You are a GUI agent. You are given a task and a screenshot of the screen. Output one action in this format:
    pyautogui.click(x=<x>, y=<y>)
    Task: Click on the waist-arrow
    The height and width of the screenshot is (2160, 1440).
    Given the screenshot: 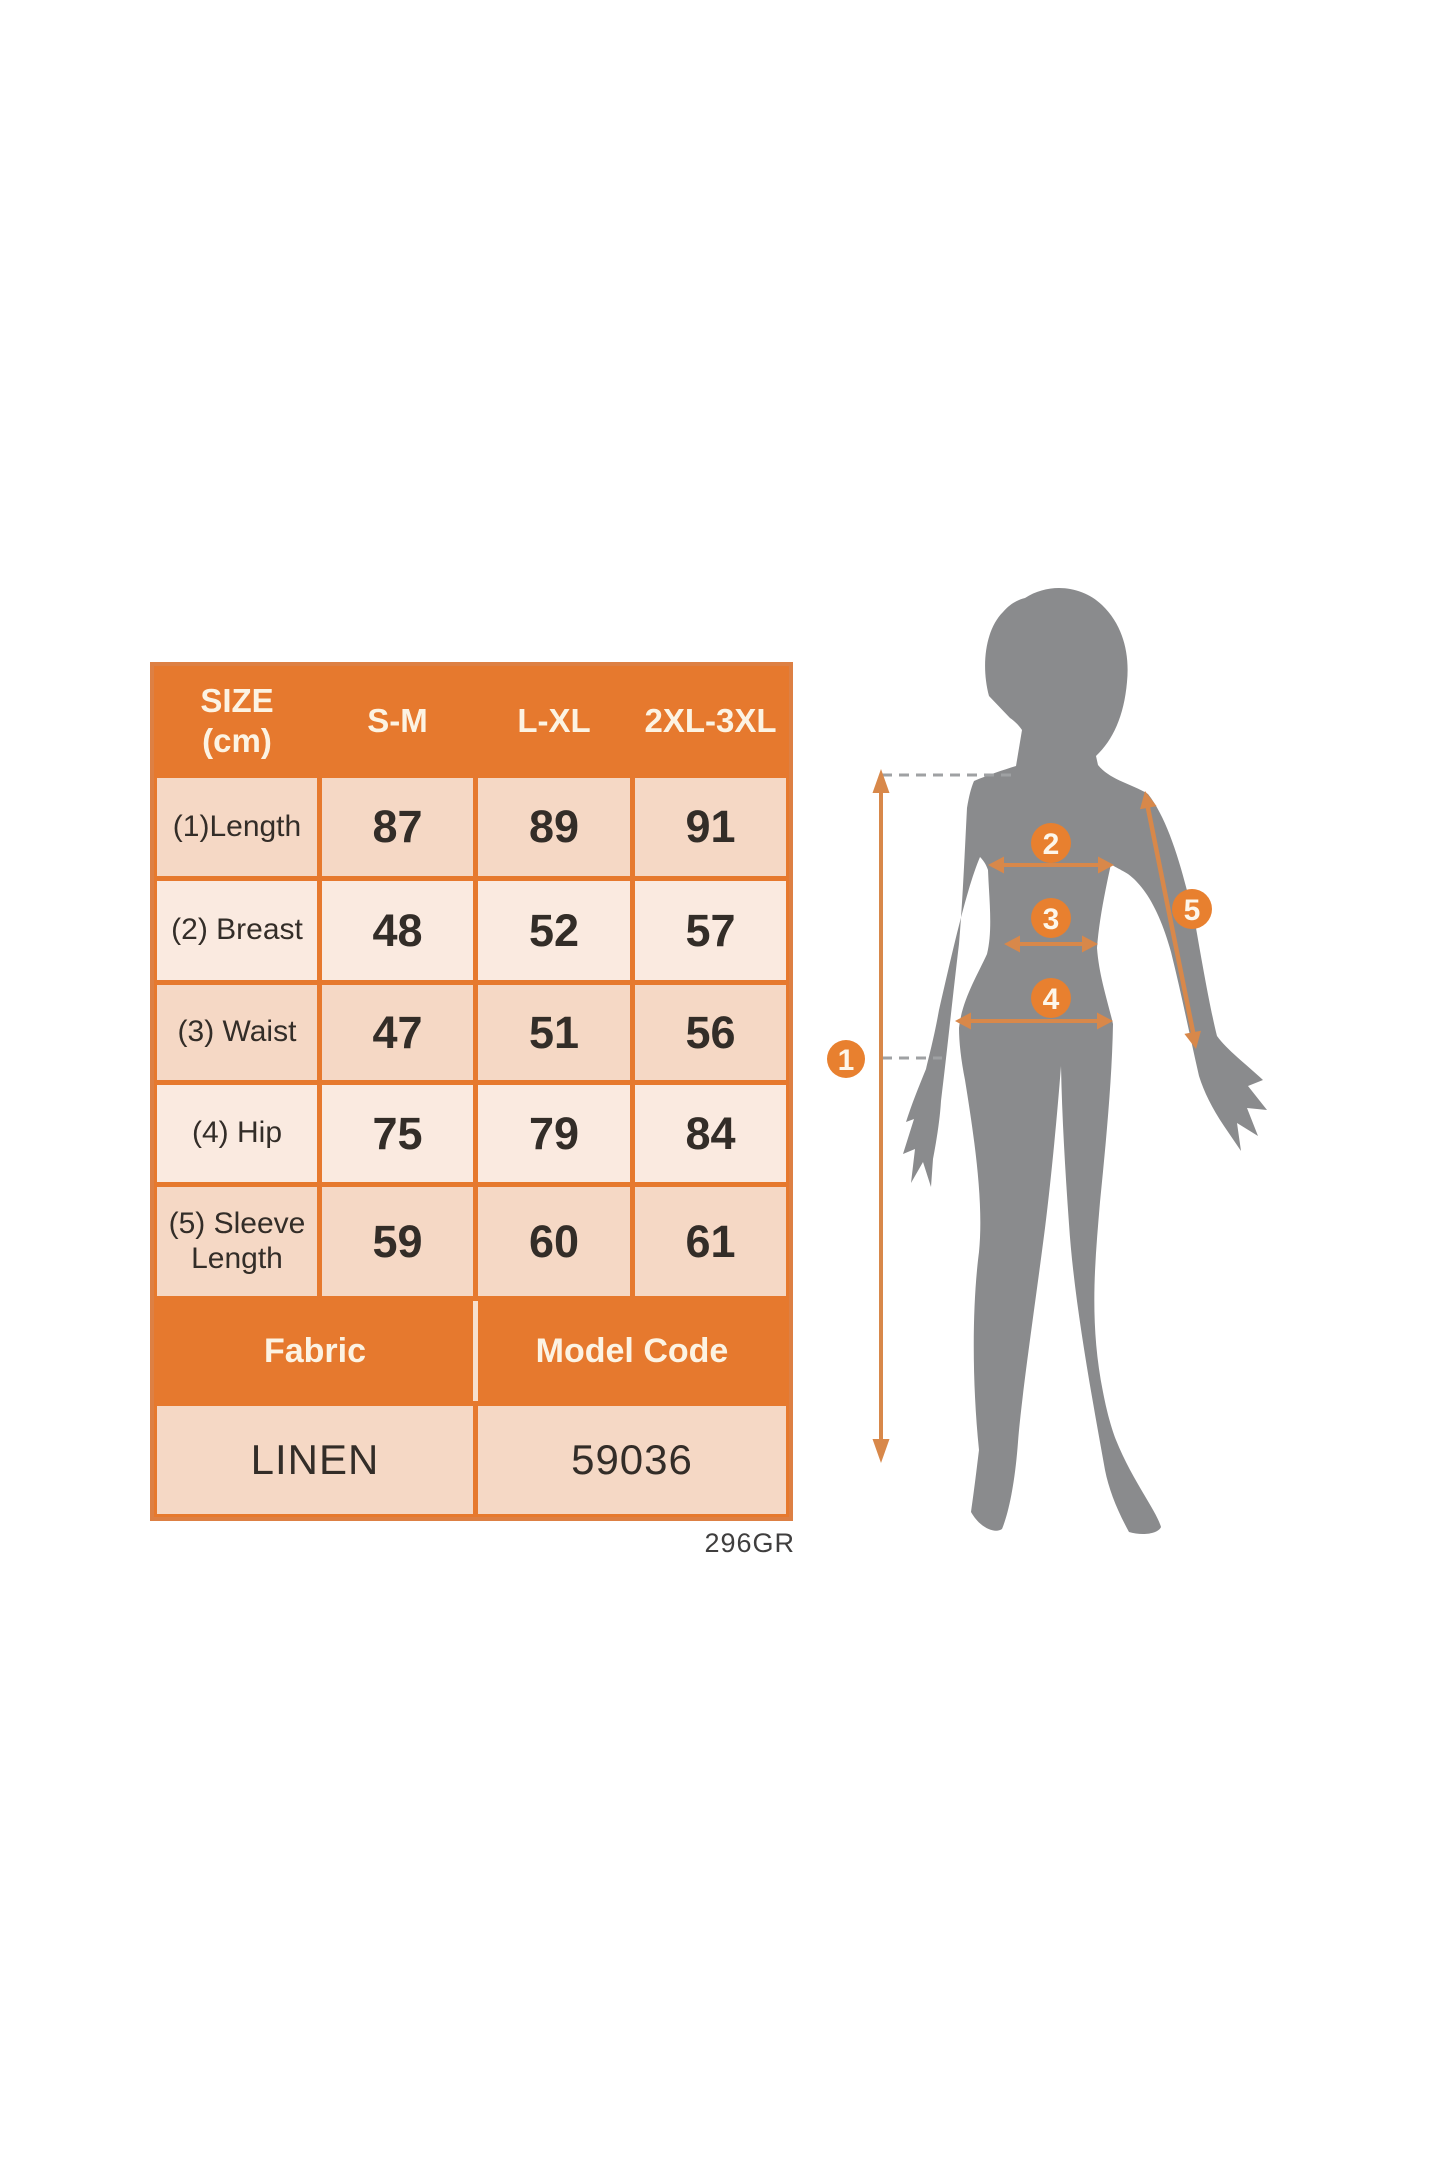 What is the action you would take?
    pyautogui.click(x=1051, y=944)
    